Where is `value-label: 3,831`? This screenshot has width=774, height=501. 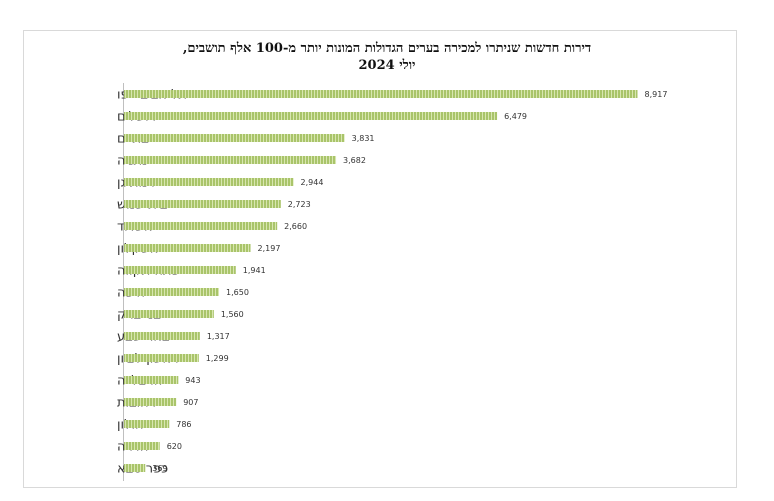
value-label: 3,831 is located at coordinates (363, 138).